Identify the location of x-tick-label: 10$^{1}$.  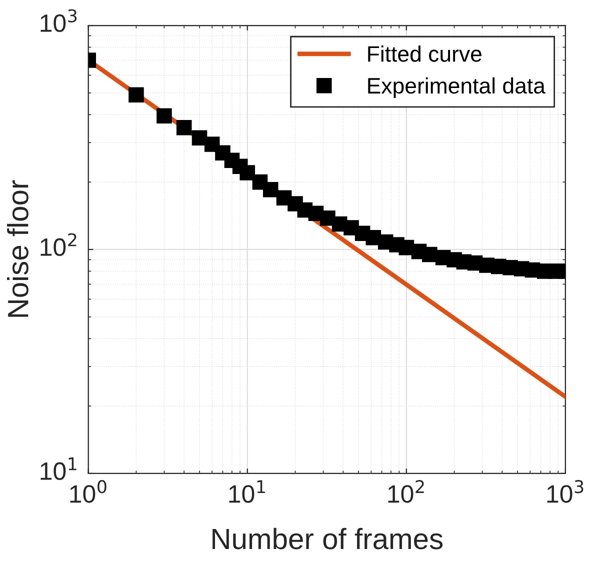
(247, 491).